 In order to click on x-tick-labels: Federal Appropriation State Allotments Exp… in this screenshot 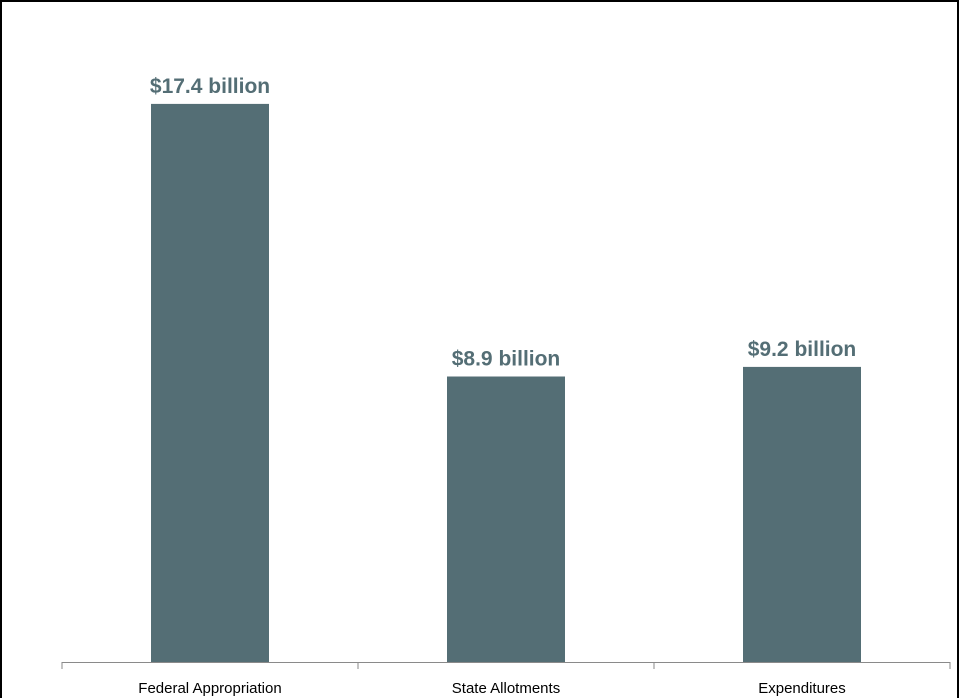, I will do `click(492, 688)`.